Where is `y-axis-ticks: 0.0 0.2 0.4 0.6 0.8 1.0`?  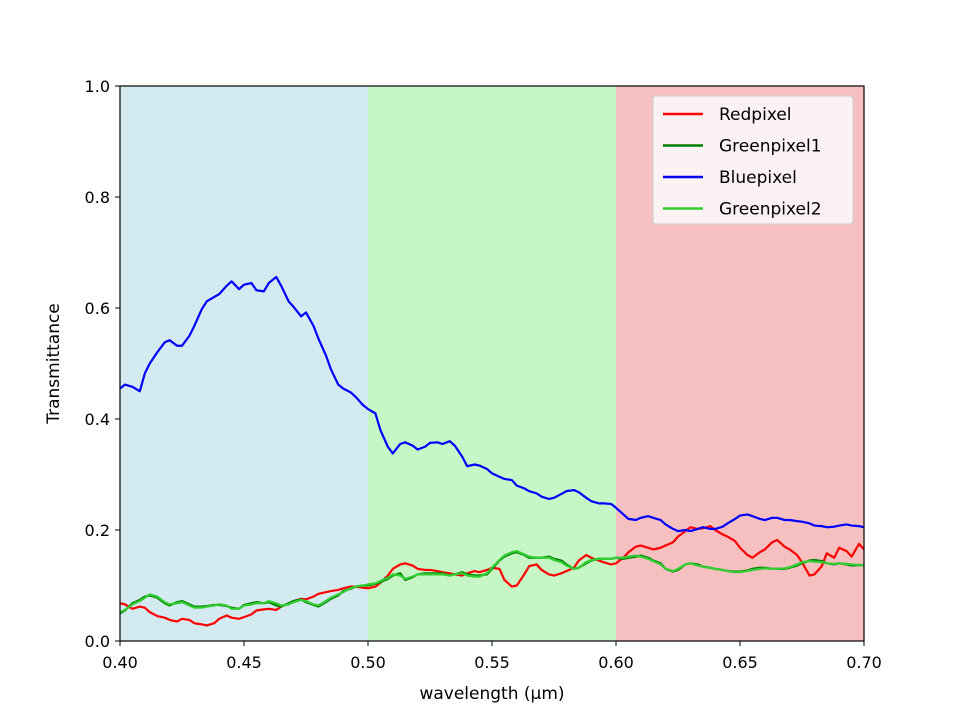 y-axis-ticks: 0.0 0.2 0.4 0.6 0.8 1.0 is located at coordinates (102, 364).